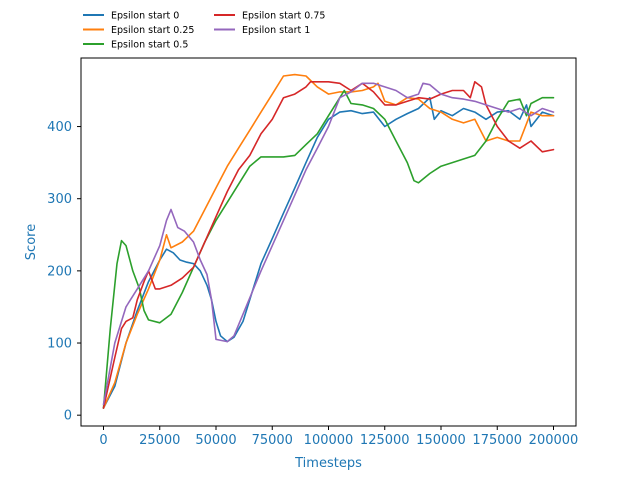 The height and width of the screenshot is (480, 640). What do you see at coordinates (215, 440) in the screenshot?
I see `x-tick-label-2: 50000` at bounding box center [215, 440].